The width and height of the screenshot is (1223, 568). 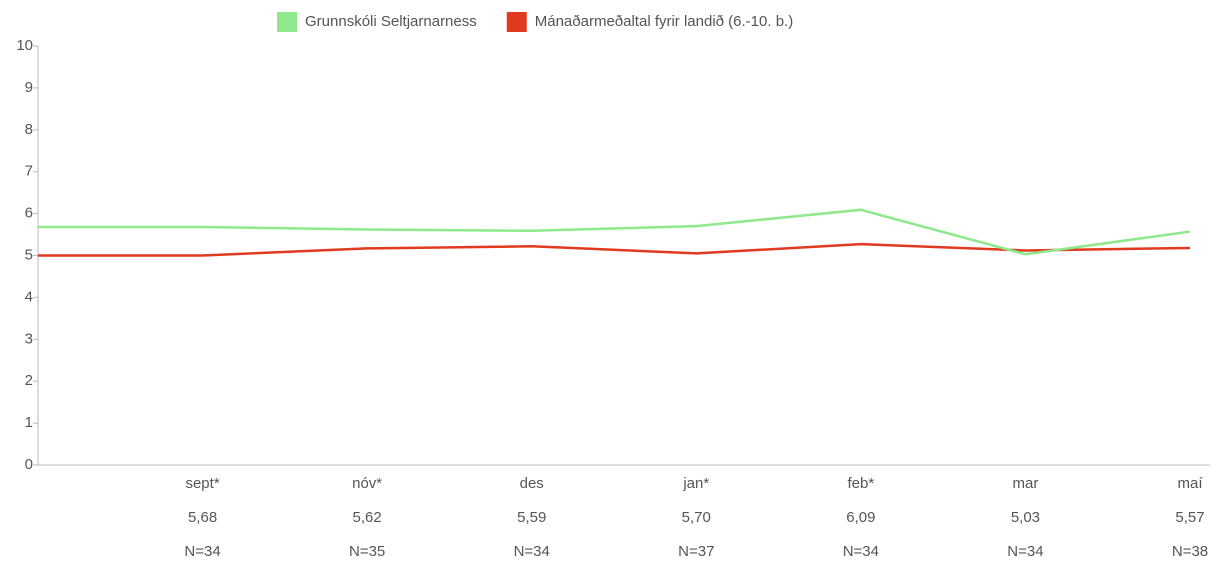 What do you see at coordinates (1025, 517) in the screenshot?
I see `value-label: 5,03` at bounding box center [1025, 517].